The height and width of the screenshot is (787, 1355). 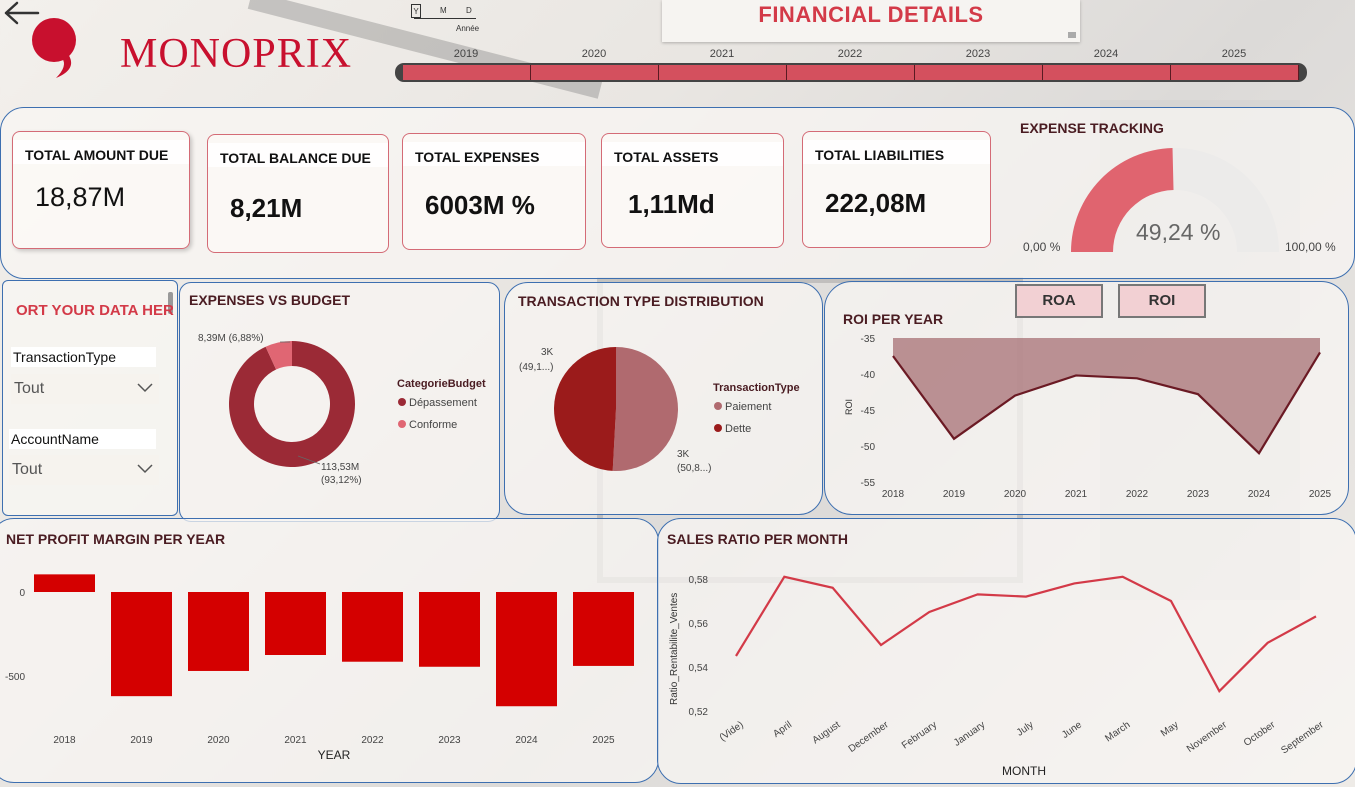 What do you see at coordinates (849, 407) in the screenshot?
I see `y-axis-label: ROI` at bounding box center [849, 407].